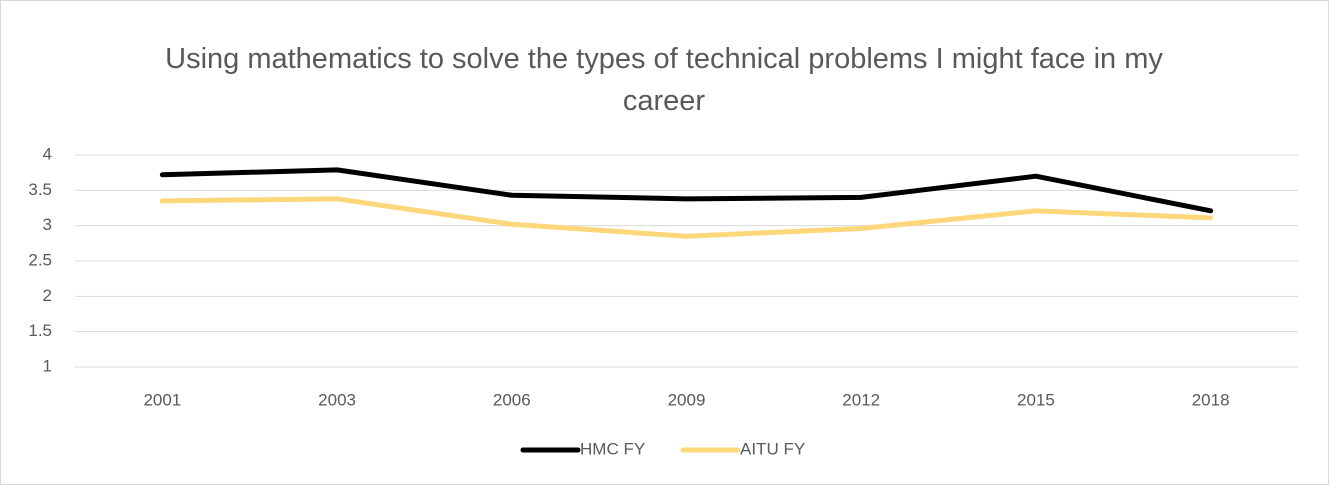 The height and width of the screenshot is (485, 1329). What do you see at coordinates (162, 399) in the screenshot?
I see `x-tick-label: 2001` at bounding box center [162, 399].